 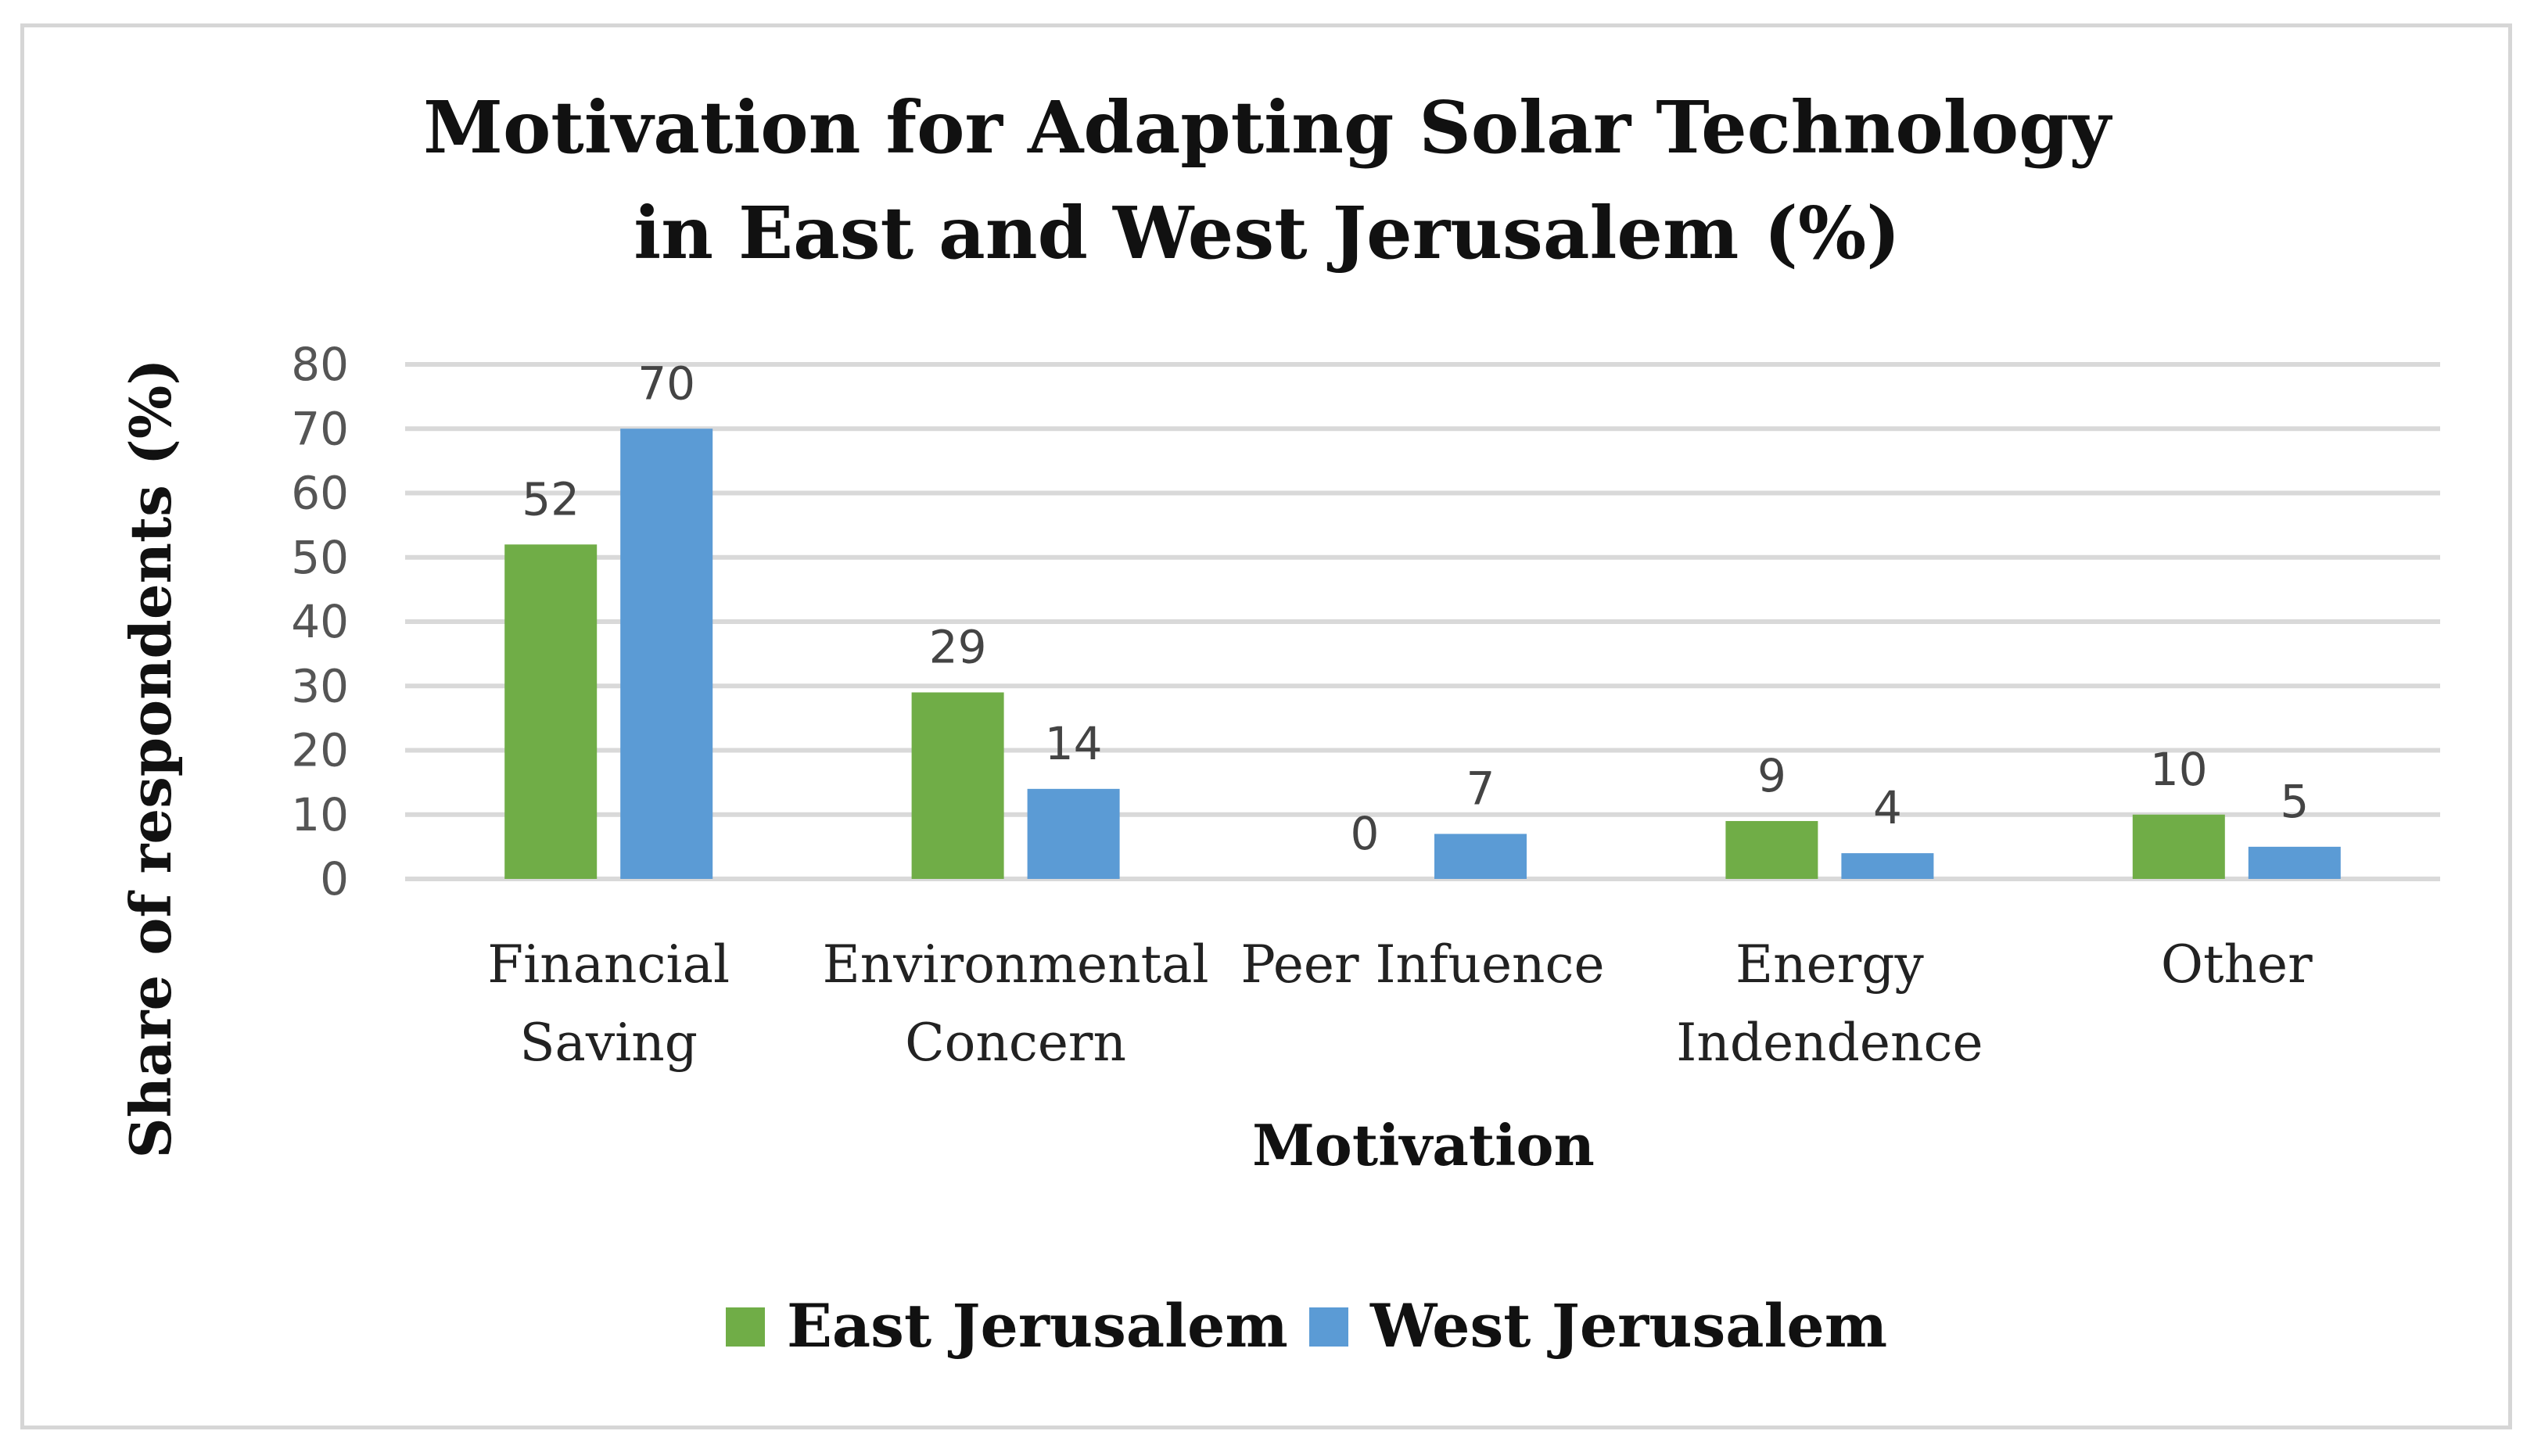 I want to click on y-axis-ticks: 0 10 20 30 40 50 60 70 80, so click(x=320, y=622).